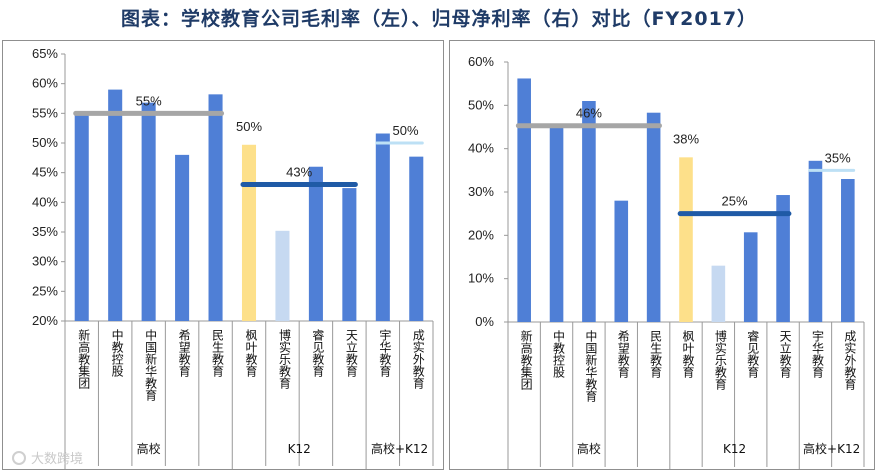 The width and height of the screenshot is (878, 473). Describe the element at coordinates (735, 201) in the screenshot. I see `avg-label: 25%` at that location.